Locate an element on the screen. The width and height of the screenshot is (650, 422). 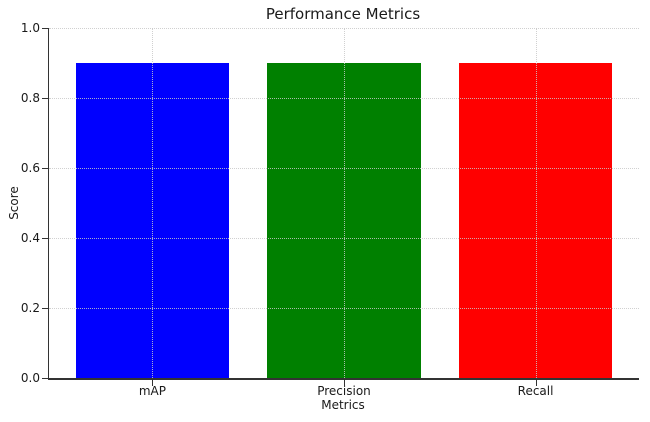
x-tick-label: Recall is located at coordinates (535, 391).